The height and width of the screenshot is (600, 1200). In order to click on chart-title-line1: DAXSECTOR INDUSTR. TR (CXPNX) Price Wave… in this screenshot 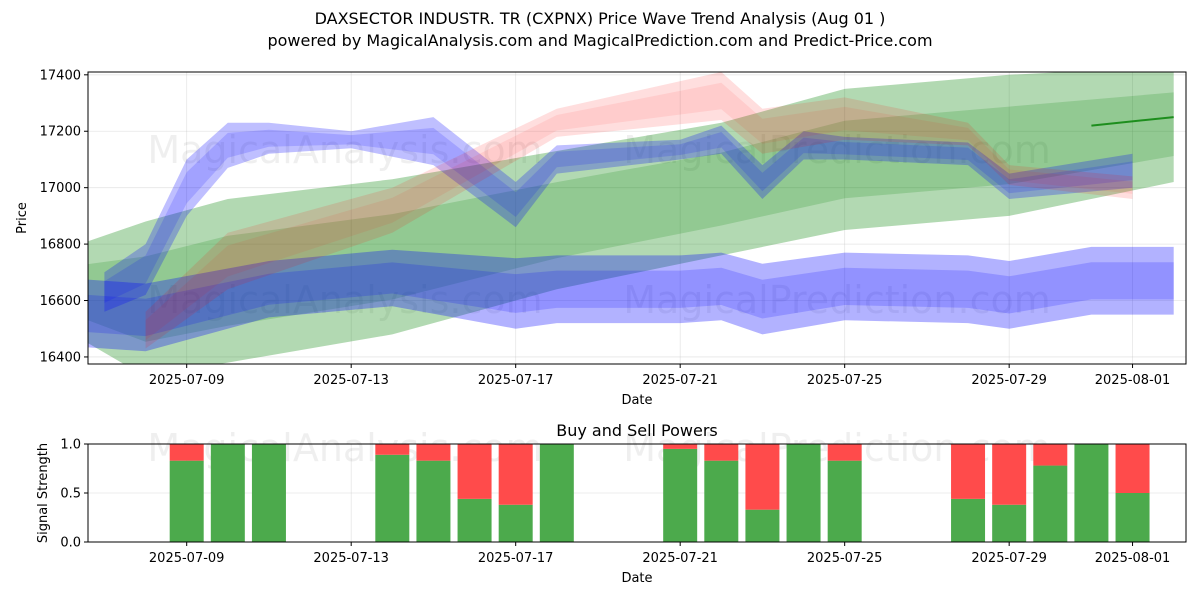, I will do `click(600, 18)`.